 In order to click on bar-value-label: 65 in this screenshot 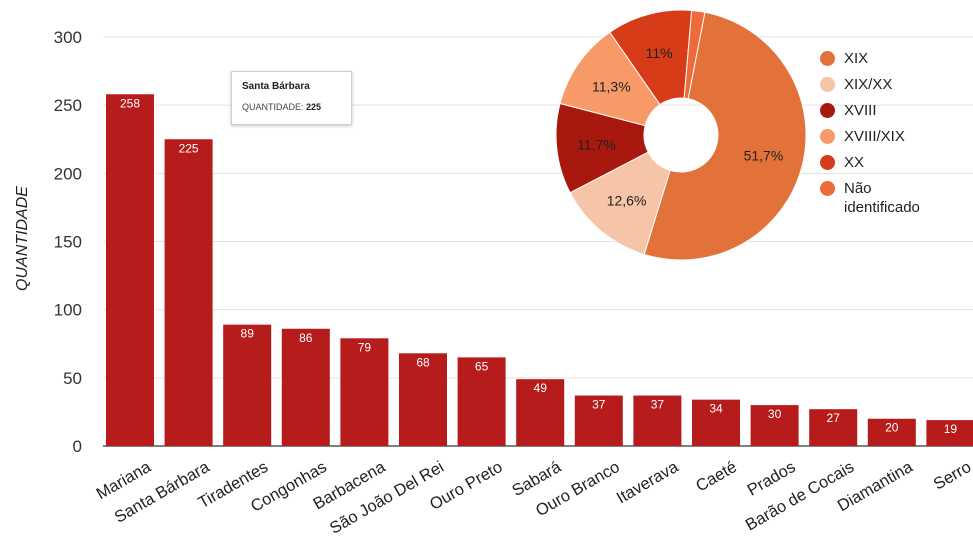, I will do `click(482, 366)`.